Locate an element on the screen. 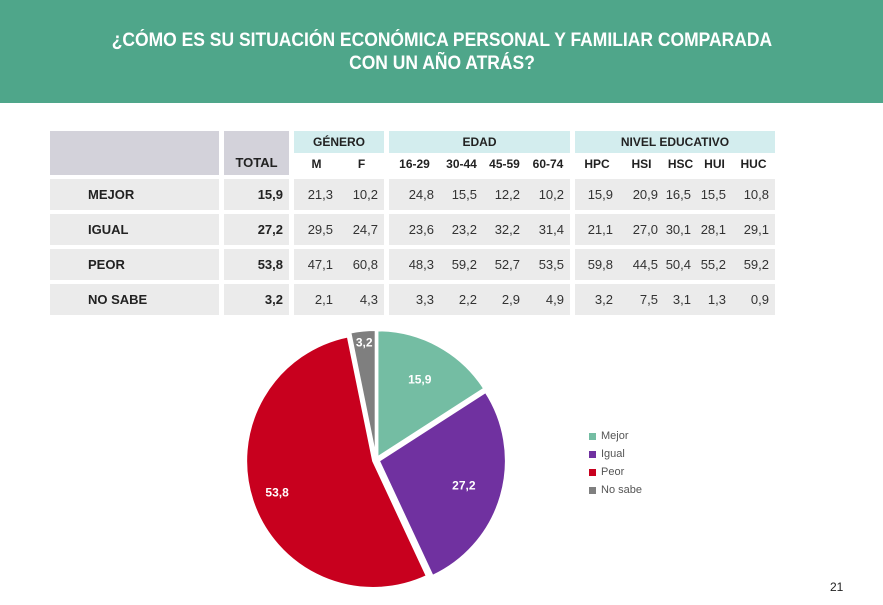  row-value: 32,2 is located at coordinates (504, 229).